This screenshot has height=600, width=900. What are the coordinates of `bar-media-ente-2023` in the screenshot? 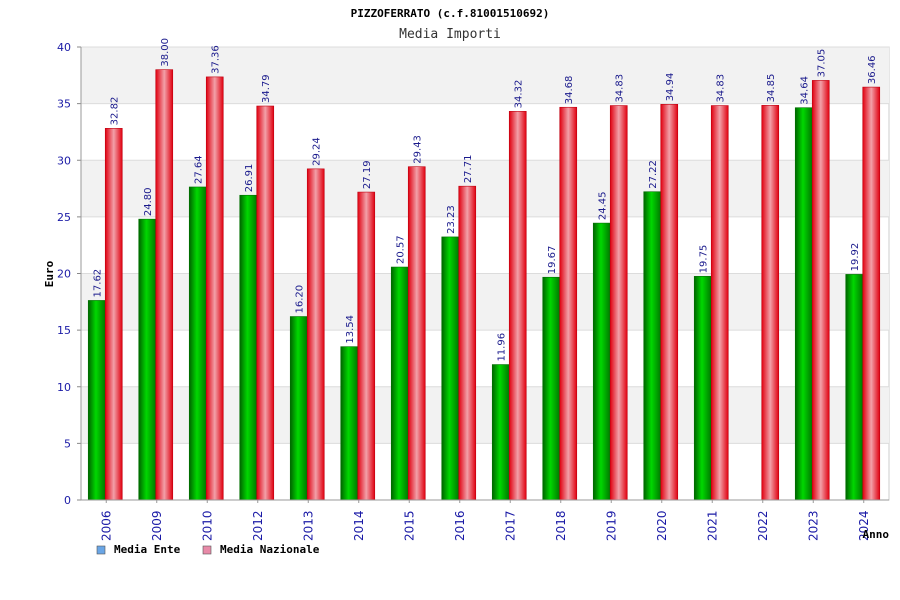 It's located at (803, 304).